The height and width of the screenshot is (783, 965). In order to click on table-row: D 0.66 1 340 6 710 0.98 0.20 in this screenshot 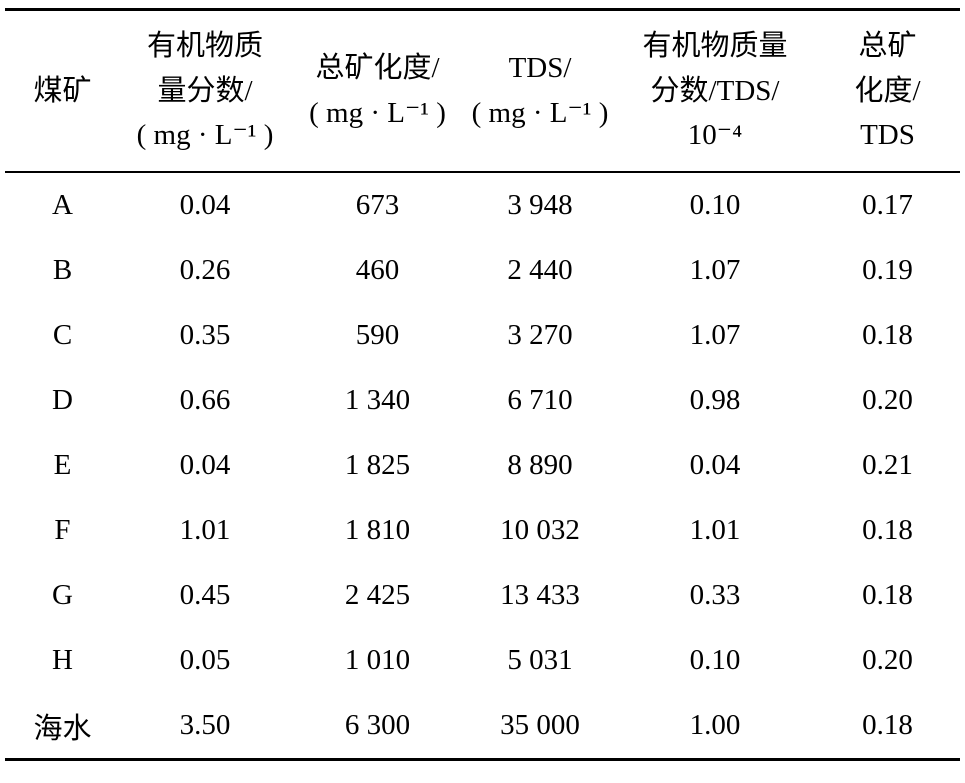, I will do `click(482, 400)`.